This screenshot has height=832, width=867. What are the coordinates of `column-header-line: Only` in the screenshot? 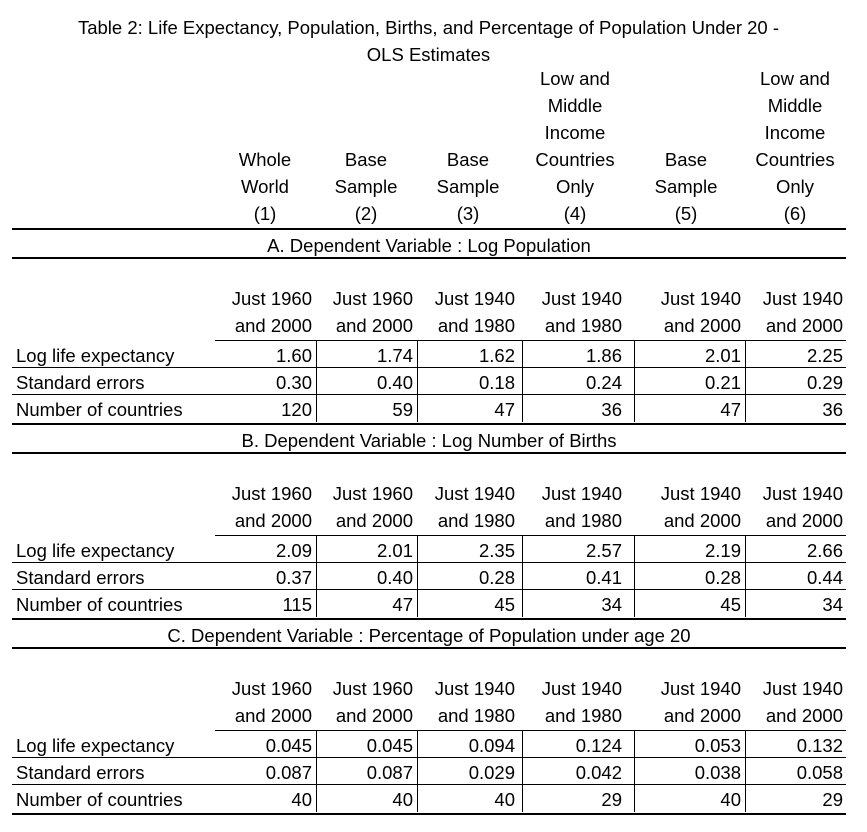 It's located at (795, 186).